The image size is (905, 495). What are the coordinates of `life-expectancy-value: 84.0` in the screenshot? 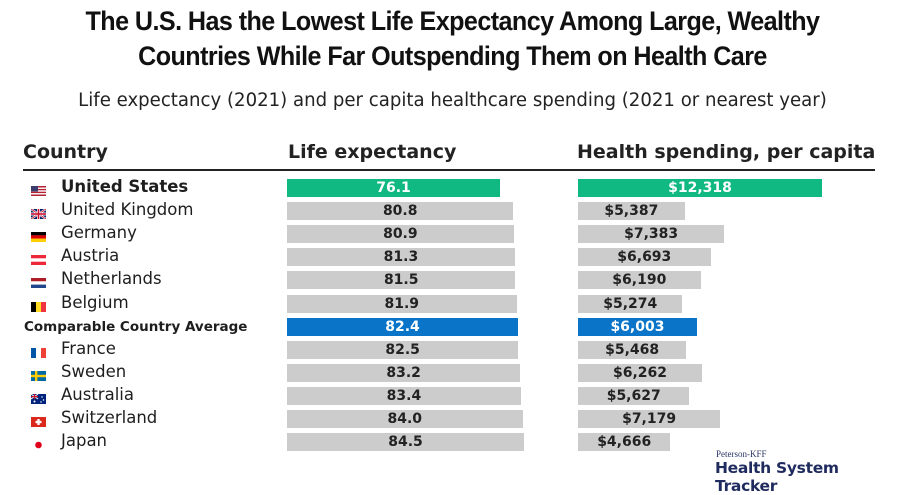 It's located at (405, 419).